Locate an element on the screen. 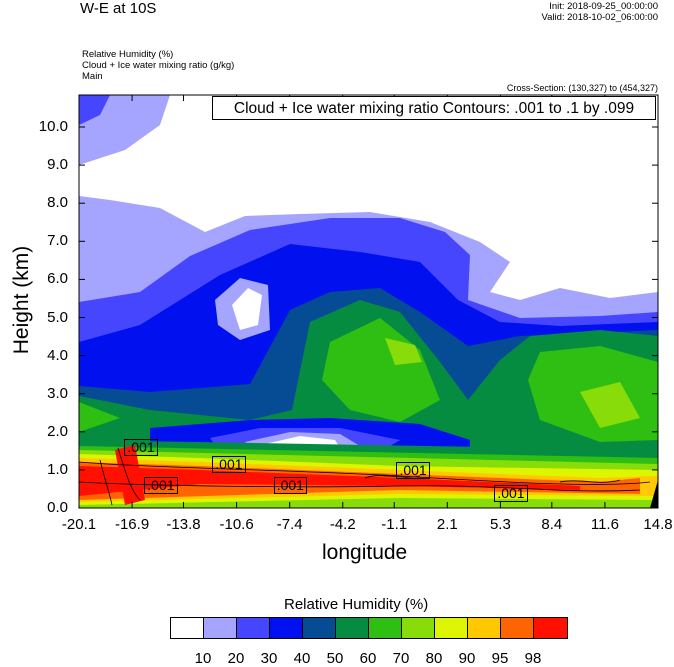 Image resolution: width=674 pixels, height=667 pixels. valid-time: Valid: 2018-10-02_06:00:00 is located at coordinates (599, 17).